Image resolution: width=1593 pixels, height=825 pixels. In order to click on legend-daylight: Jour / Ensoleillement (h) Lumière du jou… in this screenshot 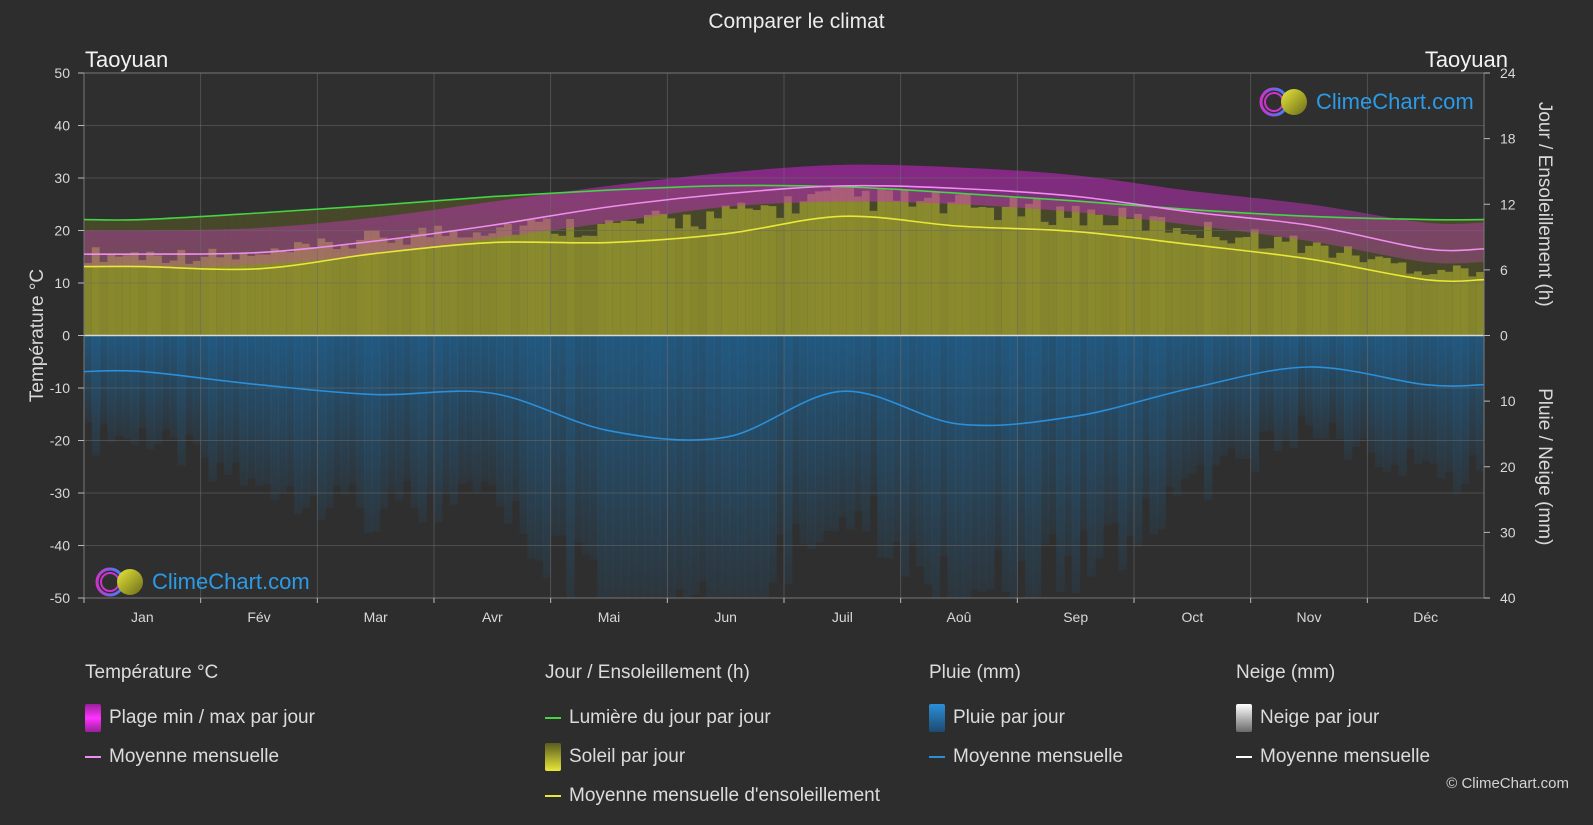, I will do `click(712, 738)`.